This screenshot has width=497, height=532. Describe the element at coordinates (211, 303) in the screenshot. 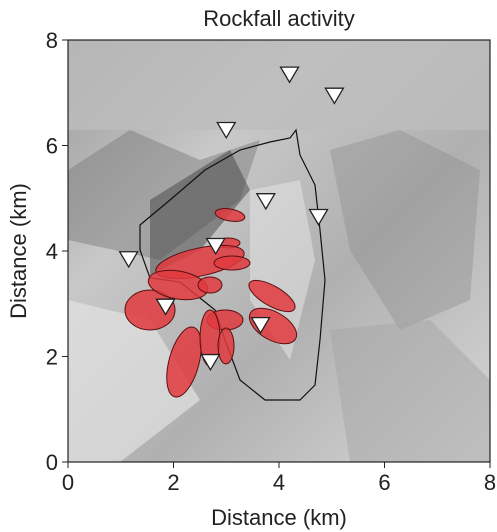

I see `rockfall-areas` at that location.